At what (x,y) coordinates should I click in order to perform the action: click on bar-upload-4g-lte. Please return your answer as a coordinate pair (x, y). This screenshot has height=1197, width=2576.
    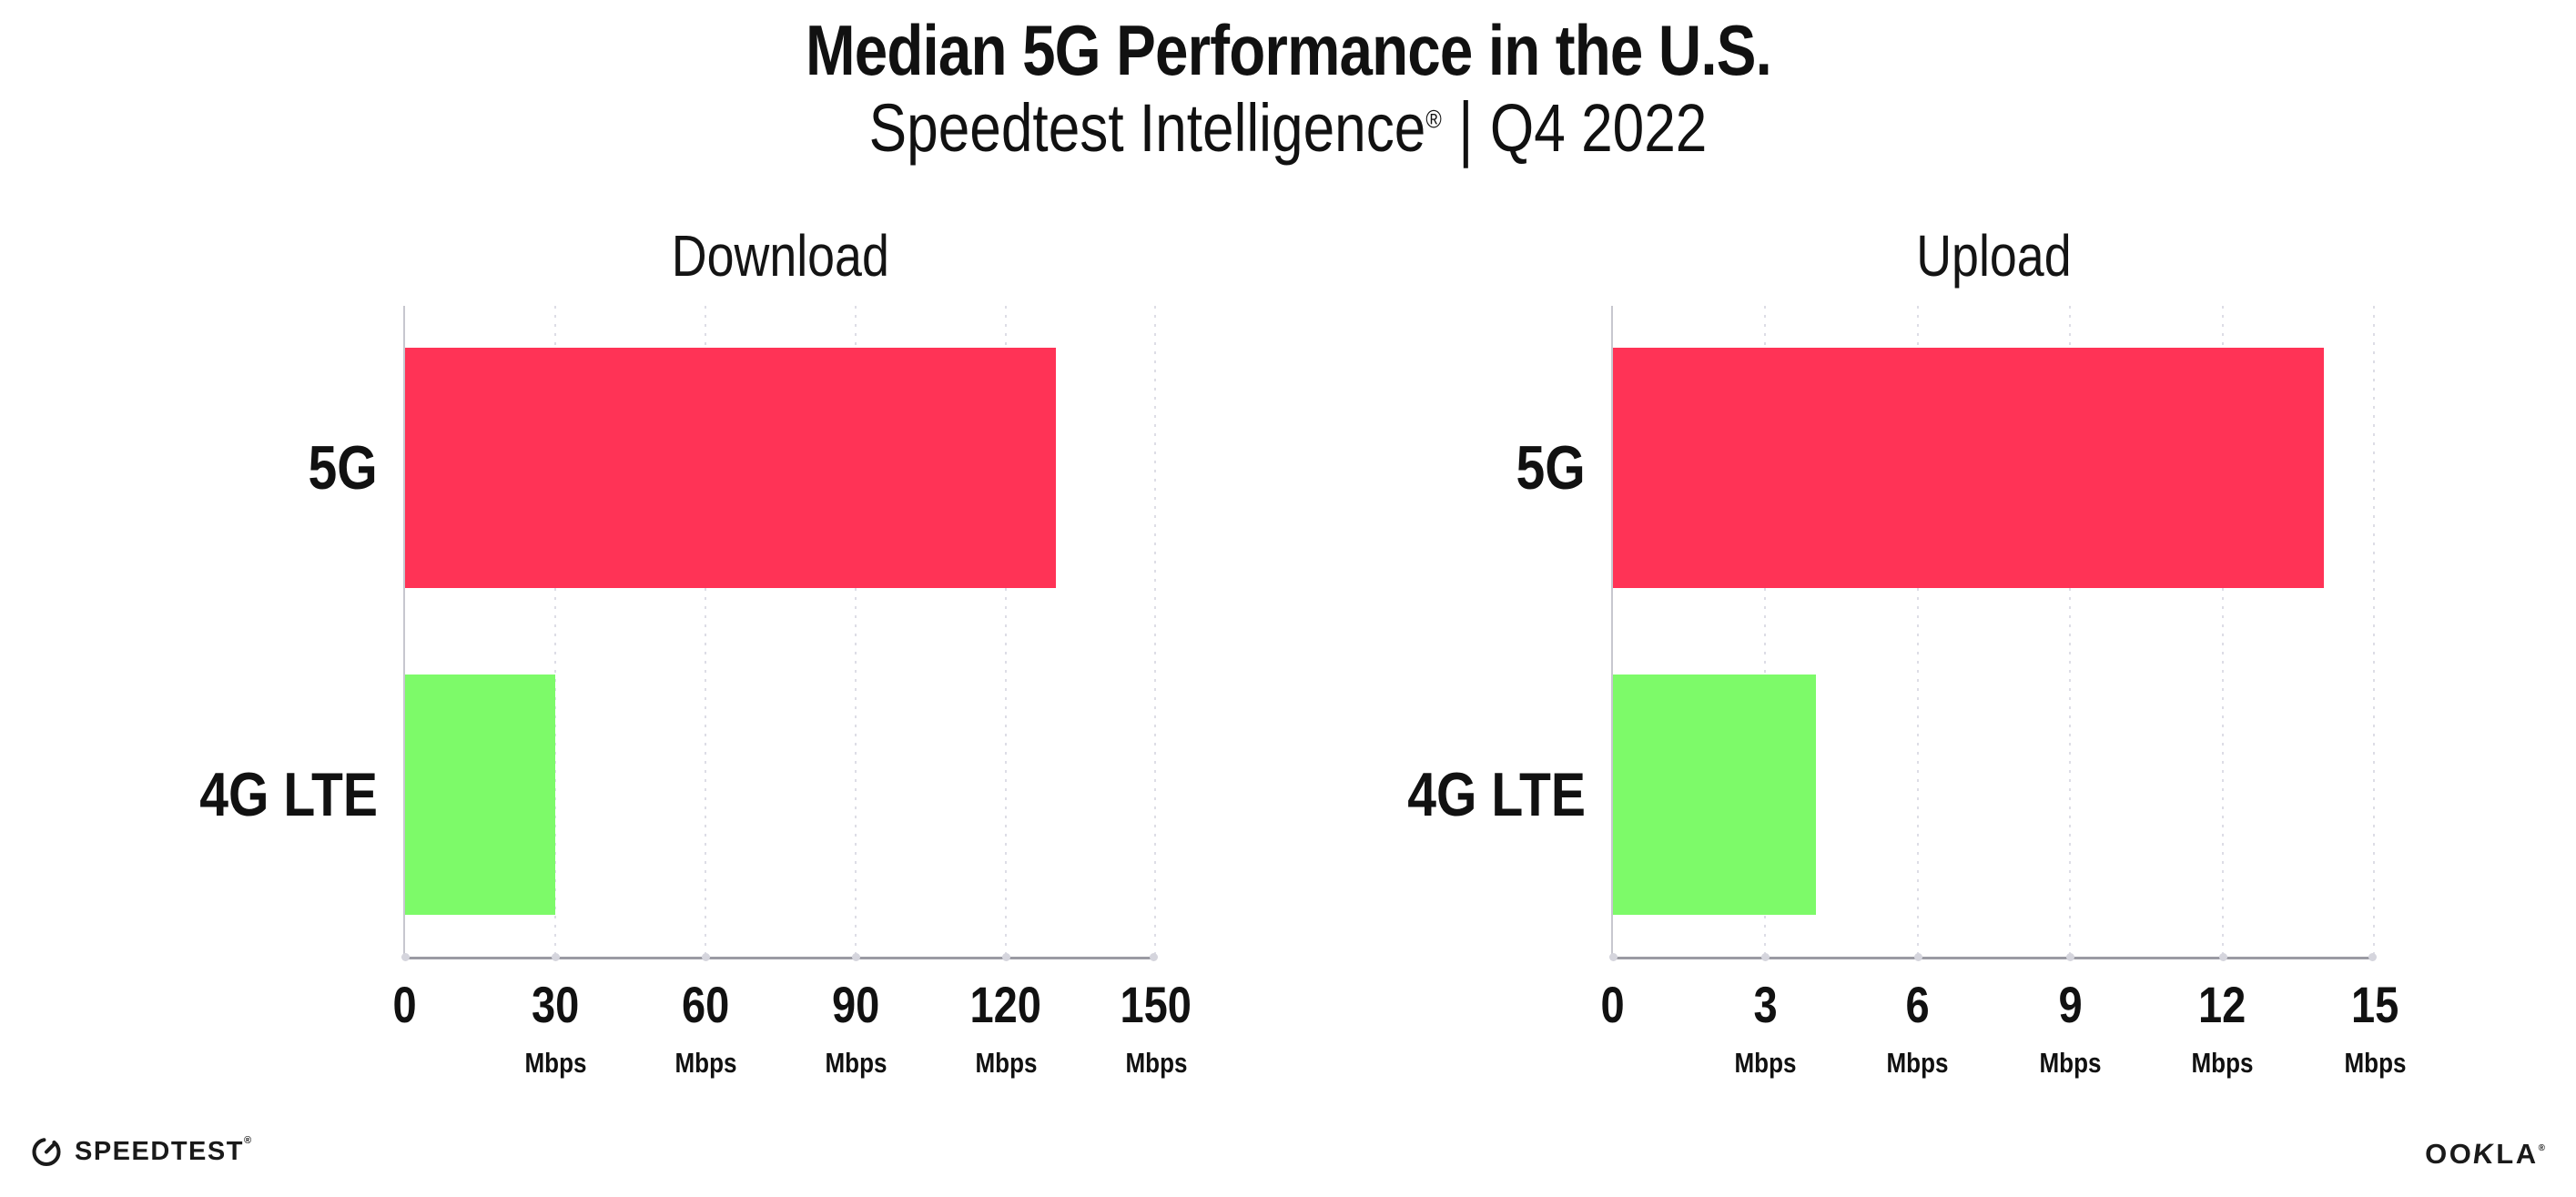
    Looking at the image, I should click on (1715, 795).